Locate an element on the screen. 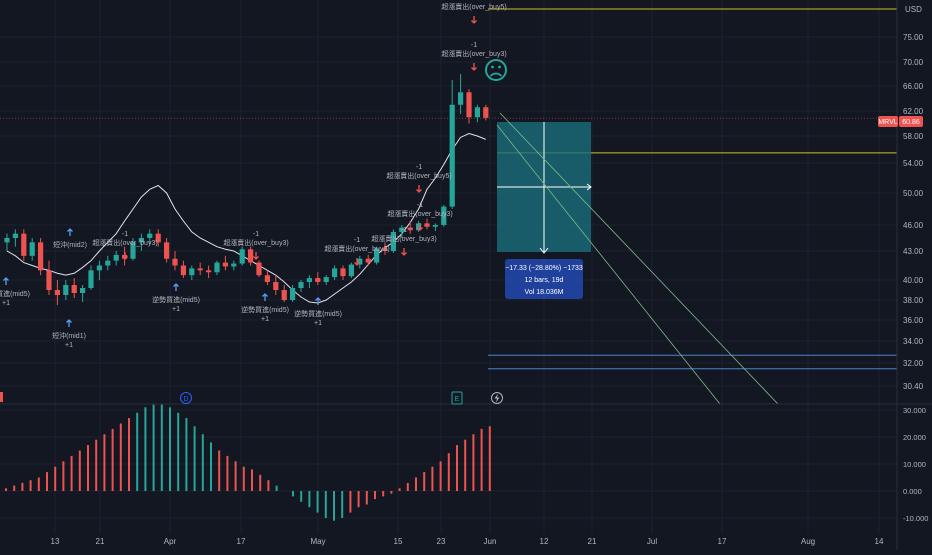 This screenshot has width=932, height=555. signal-label: 逆勢買進(mid5) is located at coordinates (318, 313).